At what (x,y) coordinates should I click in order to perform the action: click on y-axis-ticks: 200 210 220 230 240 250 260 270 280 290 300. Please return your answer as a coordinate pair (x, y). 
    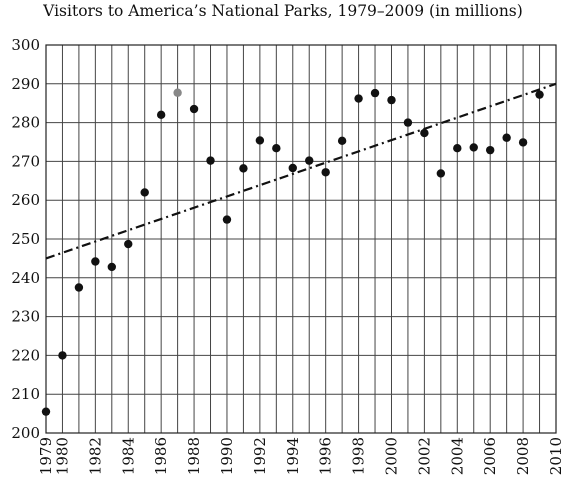
    Looking at the image, I should click on (25, 239).